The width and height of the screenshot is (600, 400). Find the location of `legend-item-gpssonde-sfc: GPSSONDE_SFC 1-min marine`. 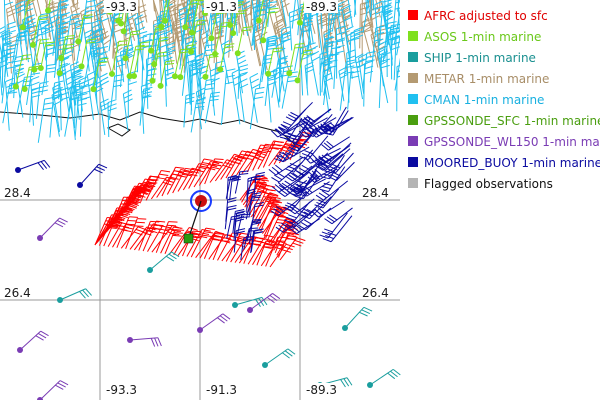

legend-item-gpssonde-sfc: GPSSONDE_SFC 1-min marine is located at coordinates (504, 121).